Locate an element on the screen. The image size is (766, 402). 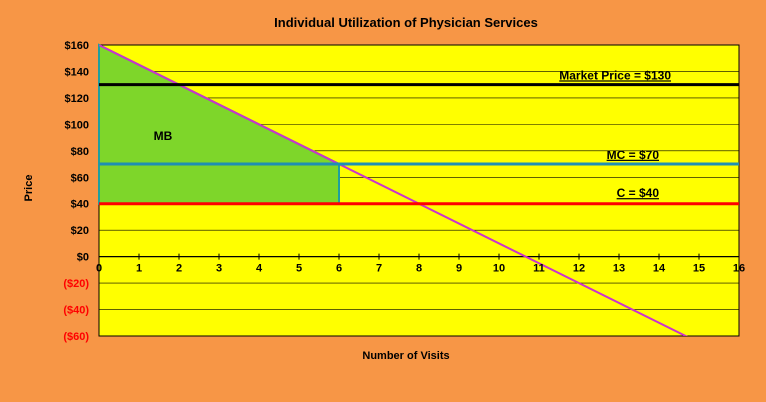
x-axis-label: Number of Visits is located at coordinates (405, 356).